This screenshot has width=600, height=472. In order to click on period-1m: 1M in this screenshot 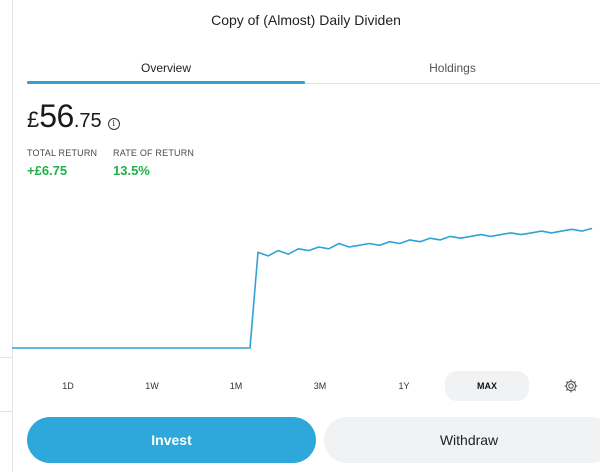, I will do `click(236, 386)`.